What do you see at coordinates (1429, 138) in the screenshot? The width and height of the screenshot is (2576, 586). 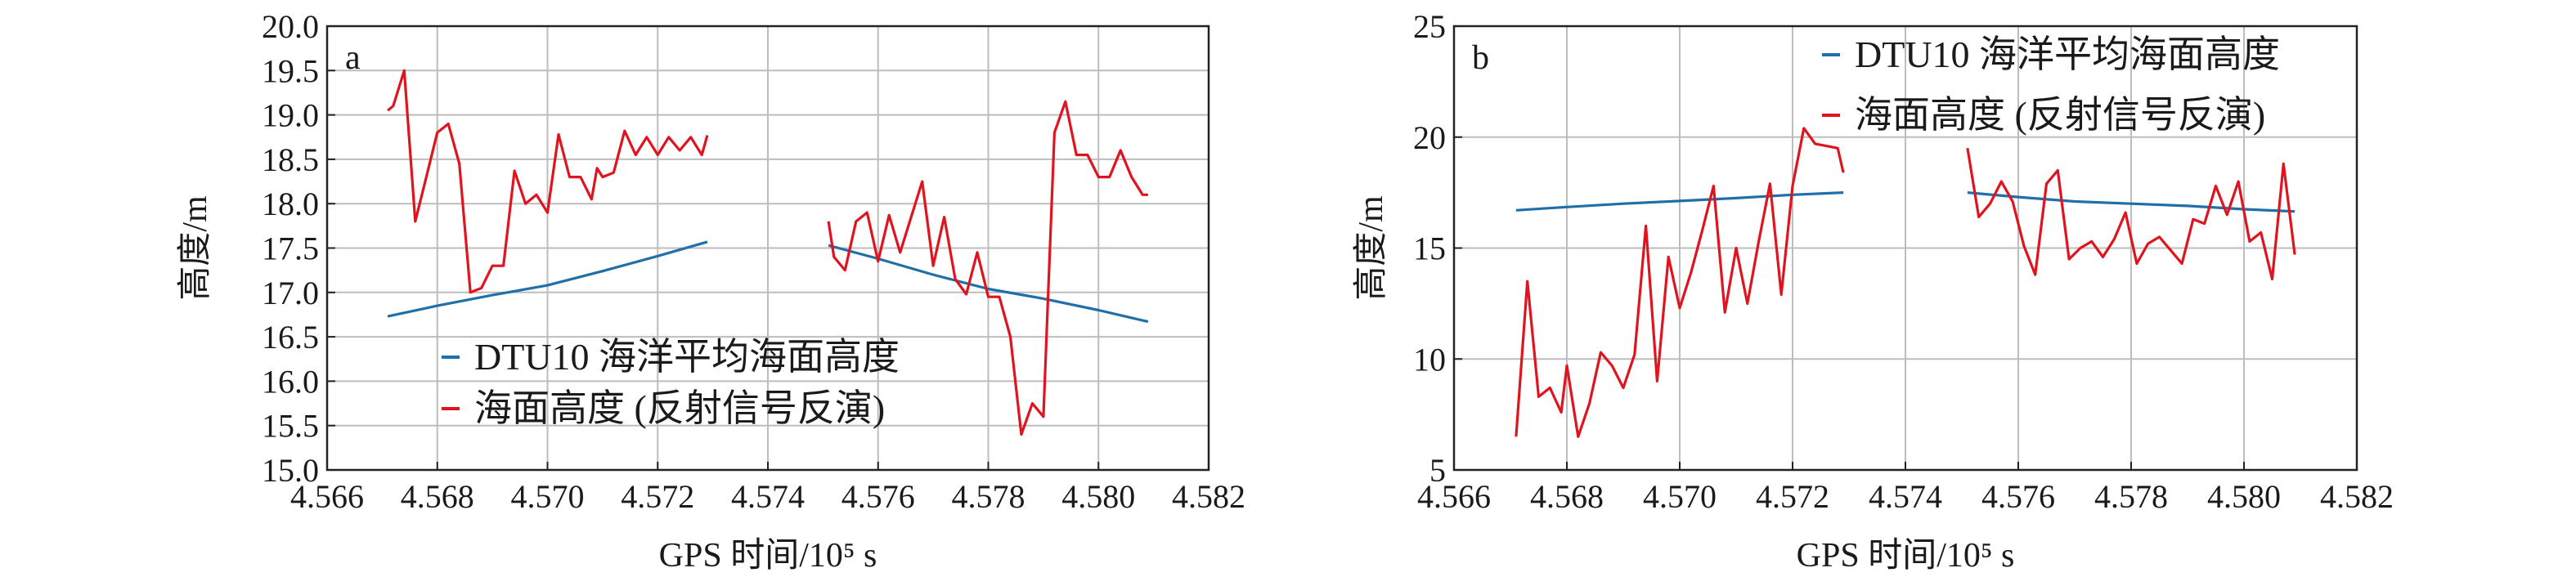 I see `y-tick-label: 20` at bounding box center [1429, 138].